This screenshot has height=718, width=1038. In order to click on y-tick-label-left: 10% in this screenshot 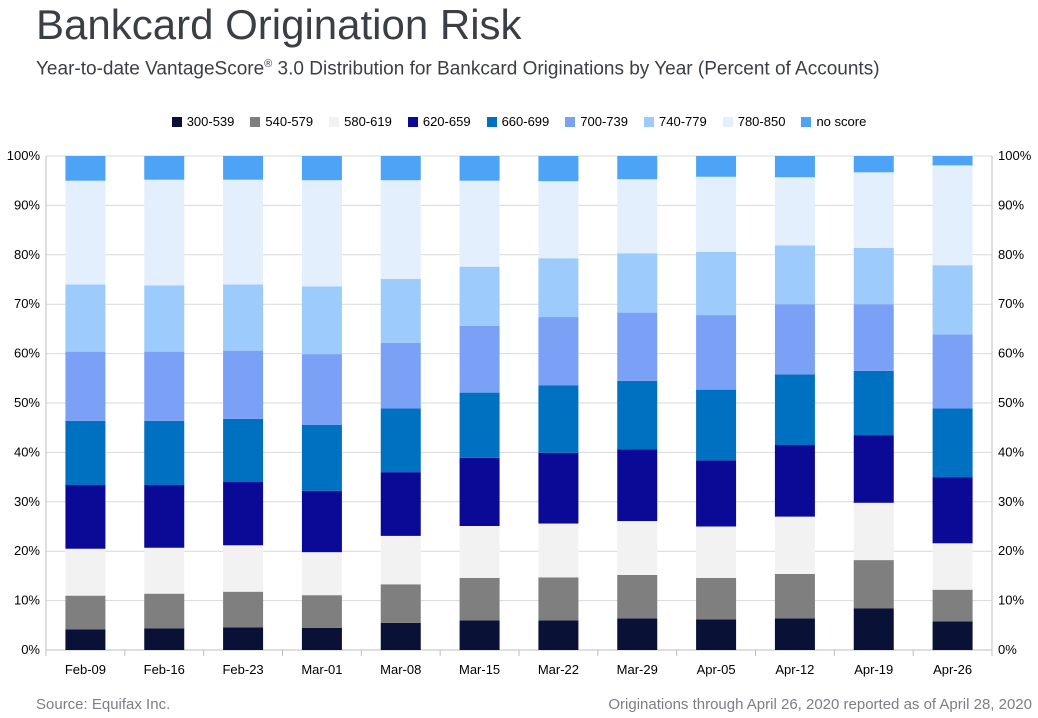, I will do `click(27, 600)`.